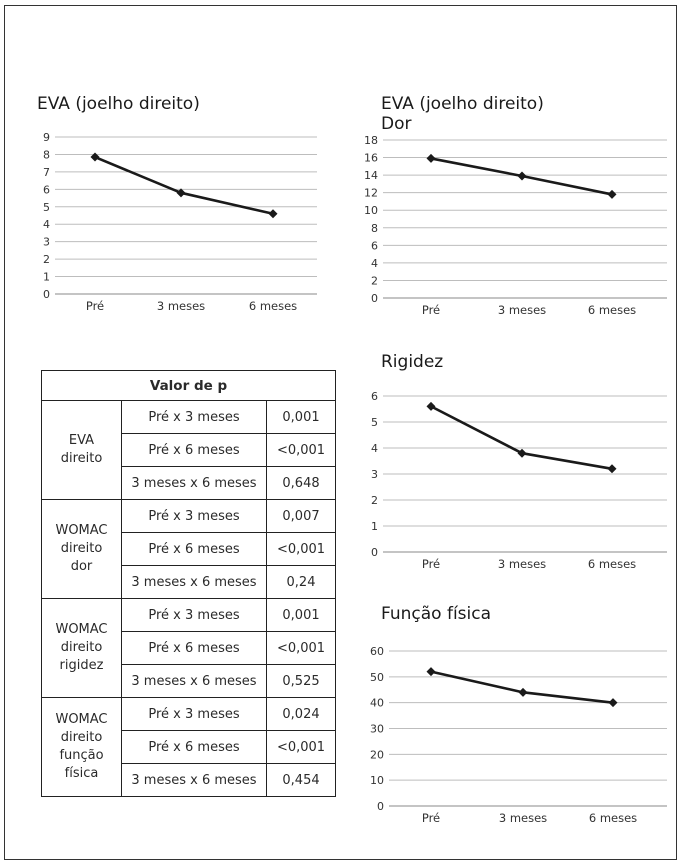  What do you see at coordinates (371, 193) in the screenshot?
I see `y-tick-label: 12` at bounding box center [371, 193].